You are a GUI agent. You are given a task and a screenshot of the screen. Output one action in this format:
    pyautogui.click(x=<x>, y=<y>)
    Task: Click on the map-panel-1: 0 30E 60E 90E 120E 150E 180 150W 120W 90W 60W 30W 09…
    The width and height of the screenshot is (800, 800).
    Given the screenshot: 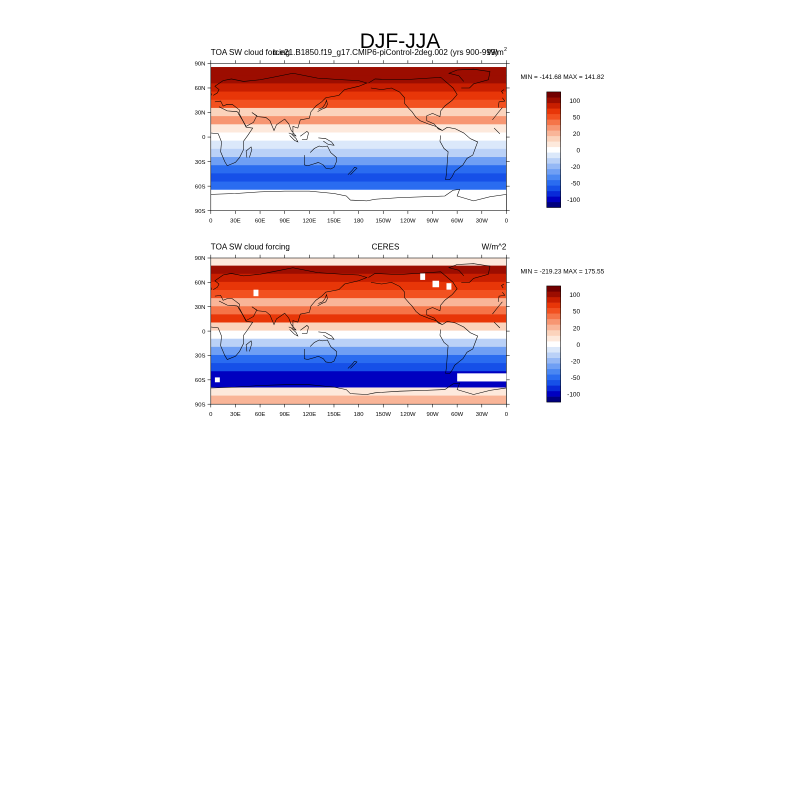 What is the action you would take?
    pyautogui.click(x=400, y=135)
    